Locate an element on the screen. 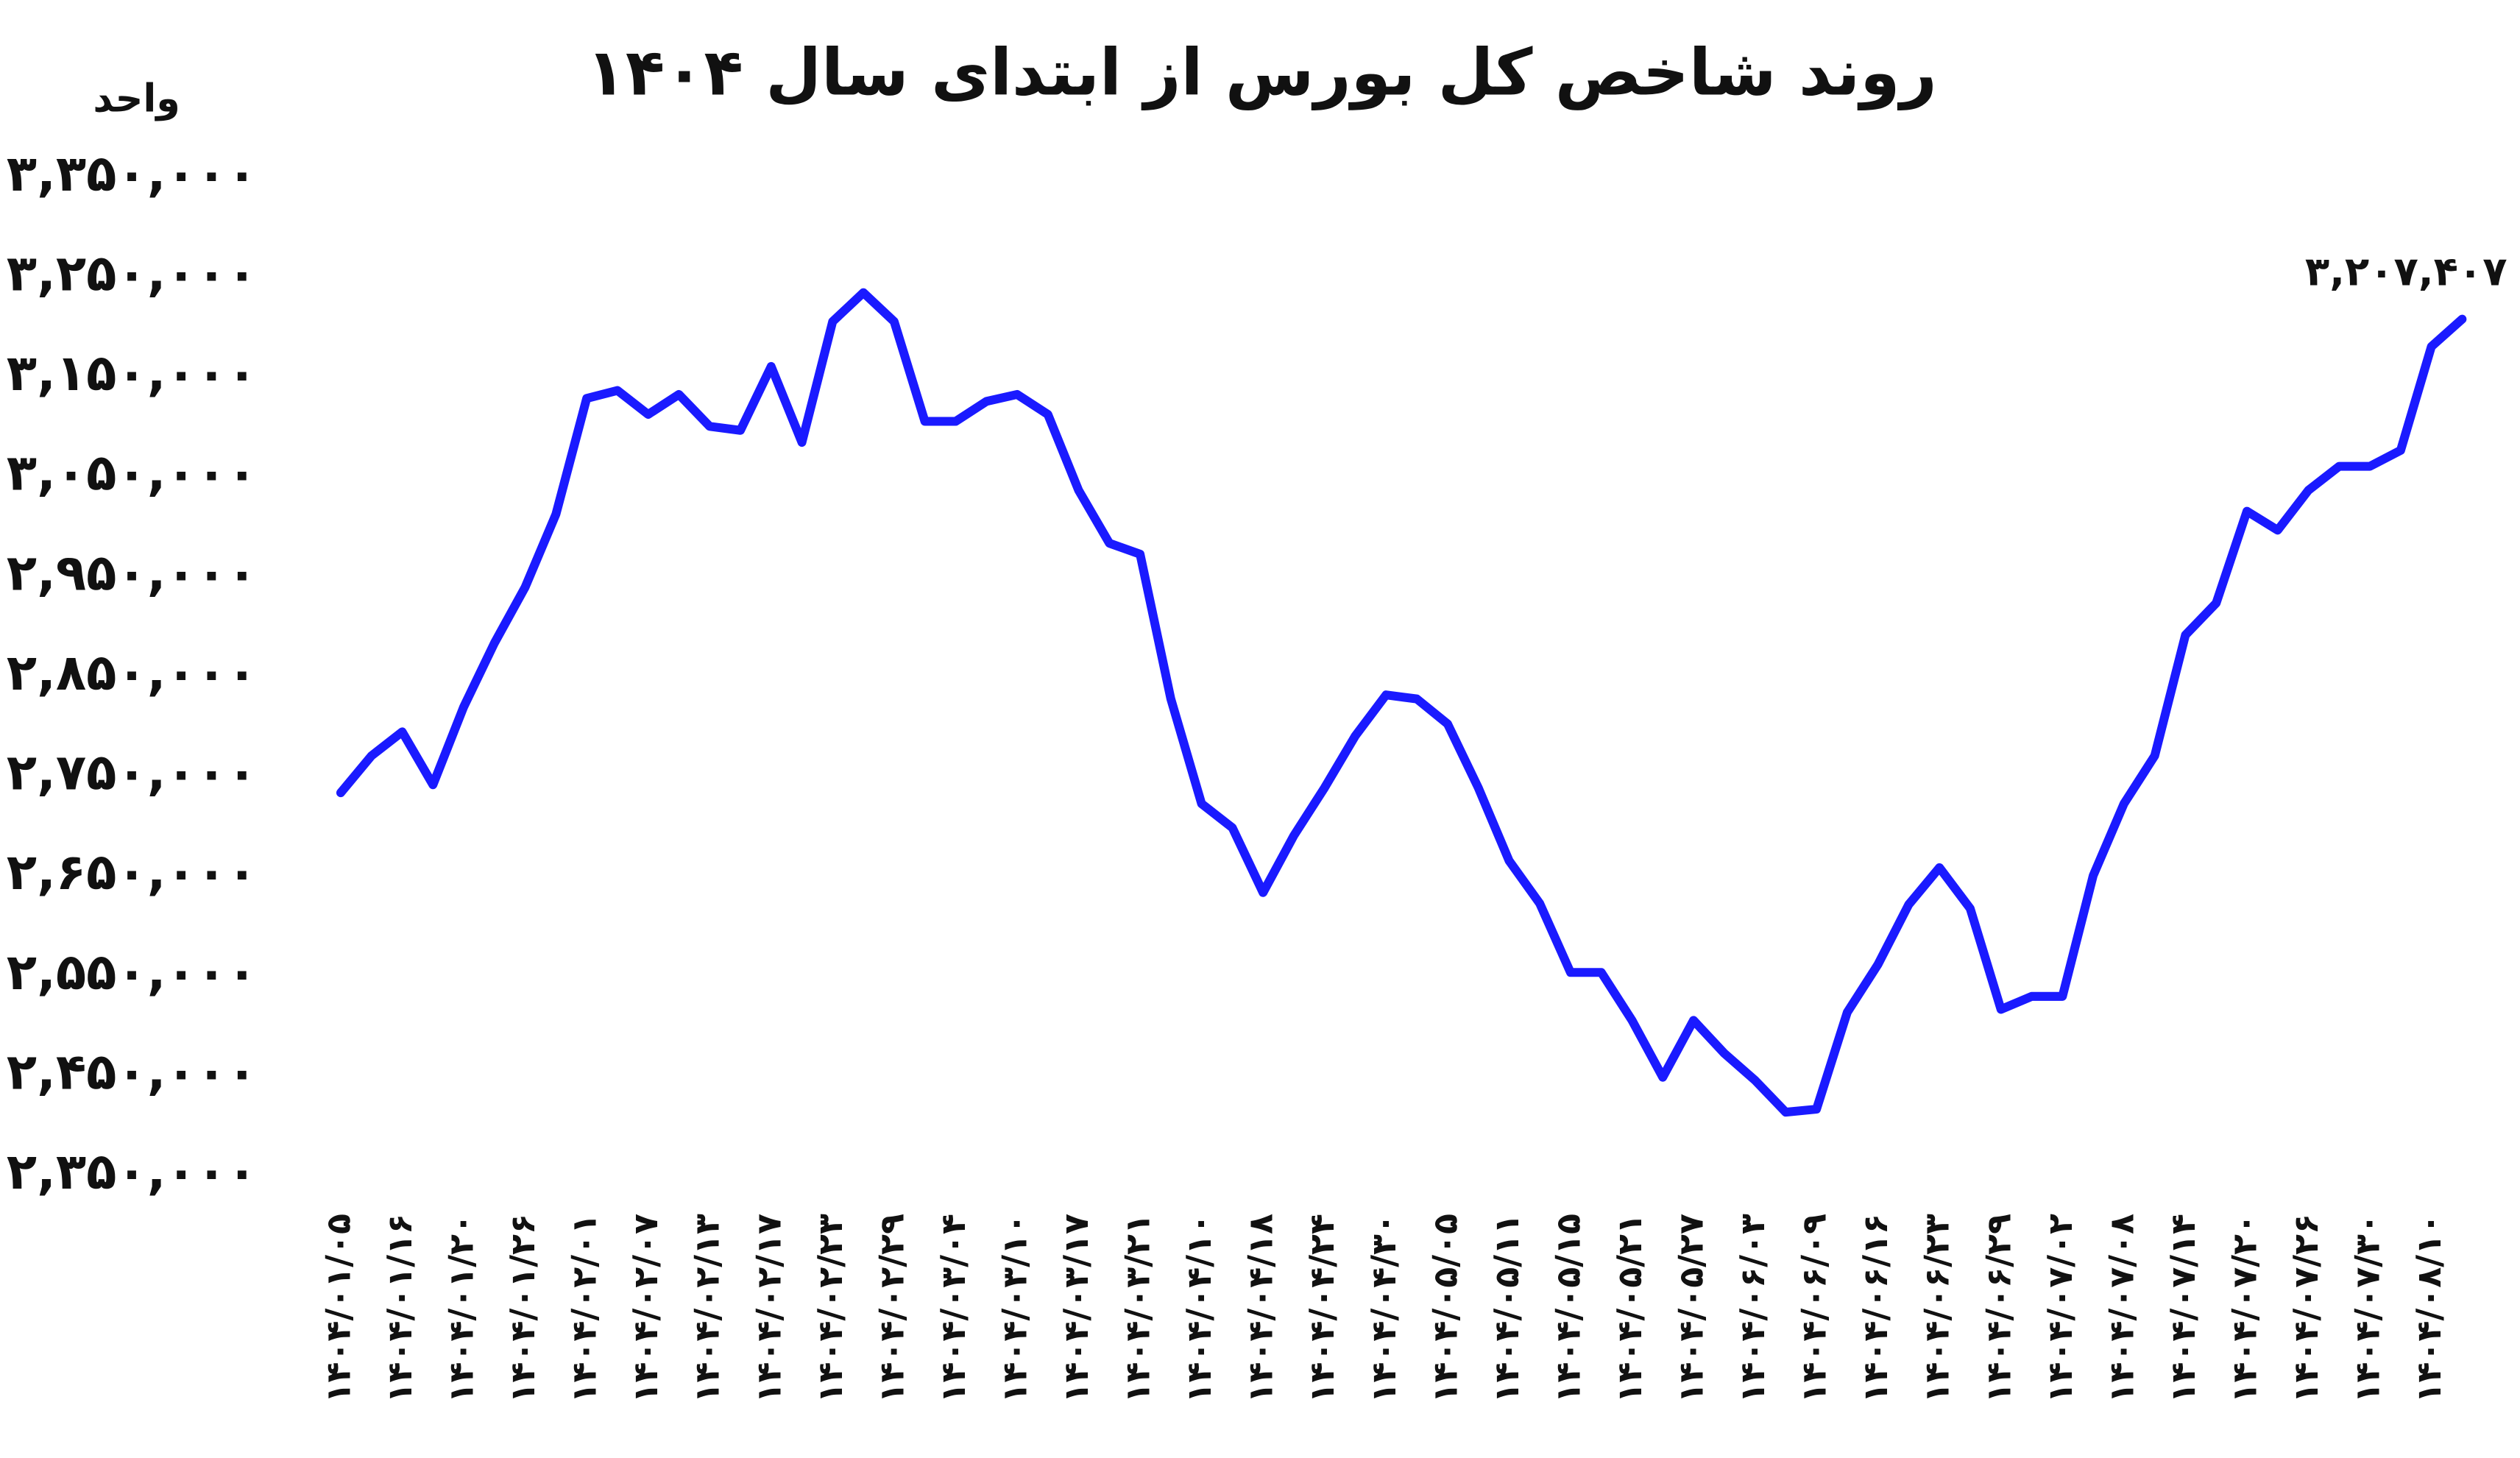  x-tick-label: ۱۴۰۴/۰۳/۰۴ is located at coordinates (953, 1308).